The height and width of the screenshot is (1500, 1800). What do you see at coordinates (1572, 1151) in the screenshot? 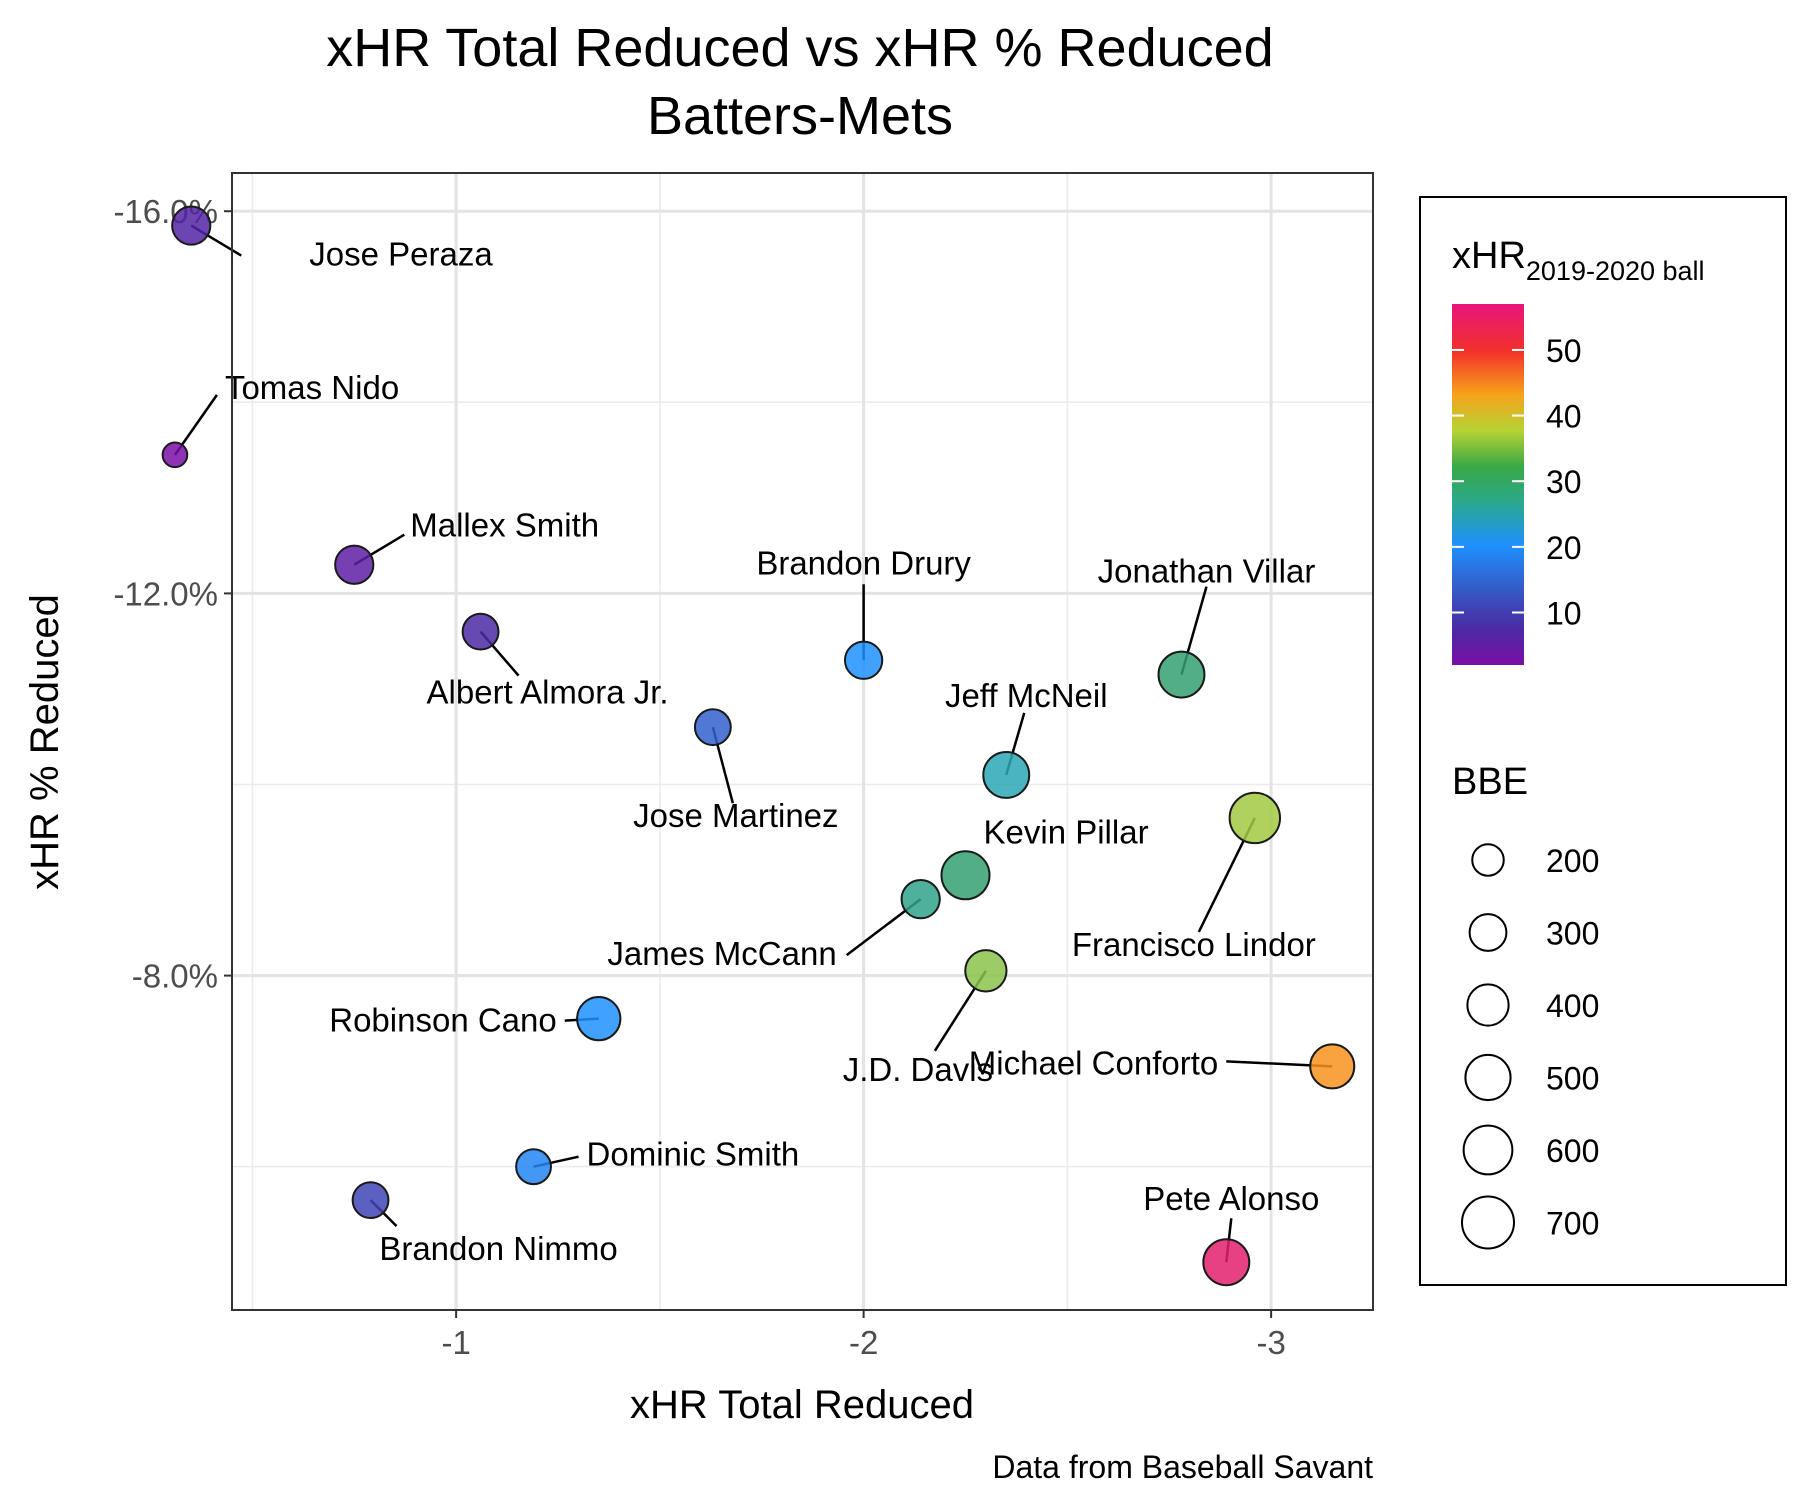
I see `size-legend-label: 600` at bounding box center [1572, 1151].